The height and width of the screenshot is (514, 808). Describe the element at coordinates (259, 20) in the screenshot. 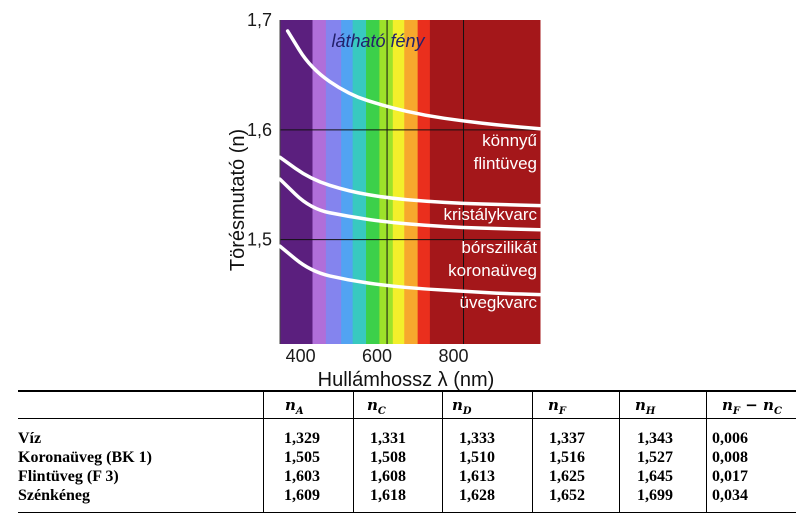

I see `y-tick-label: 1,7` at that location.